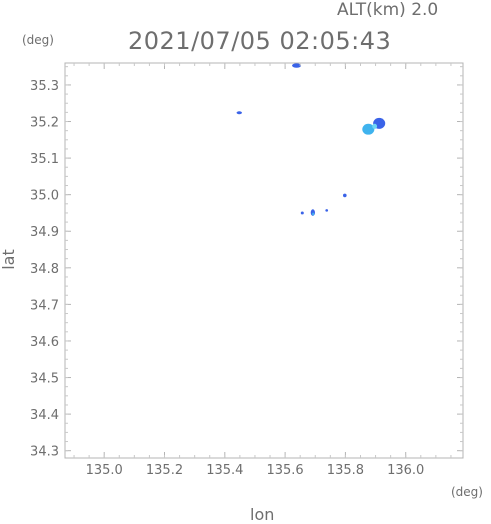 The height and width of the screenshot is (524, 491). I want to click on y-tick-label: 34.9, so click(44, 232).